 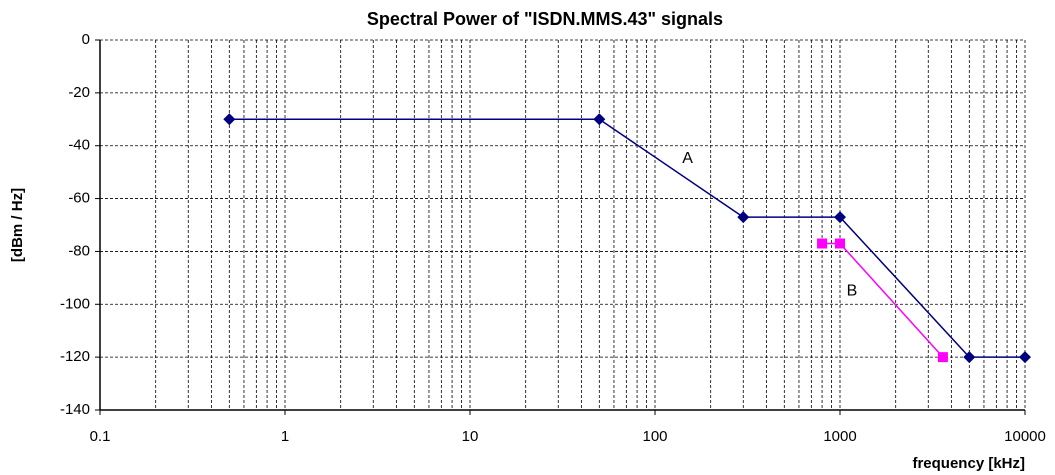 What do you see at coordinates (86, 39) in the screenshot?
I see `y-tick-label: 0` at bounding box center [86, 39].